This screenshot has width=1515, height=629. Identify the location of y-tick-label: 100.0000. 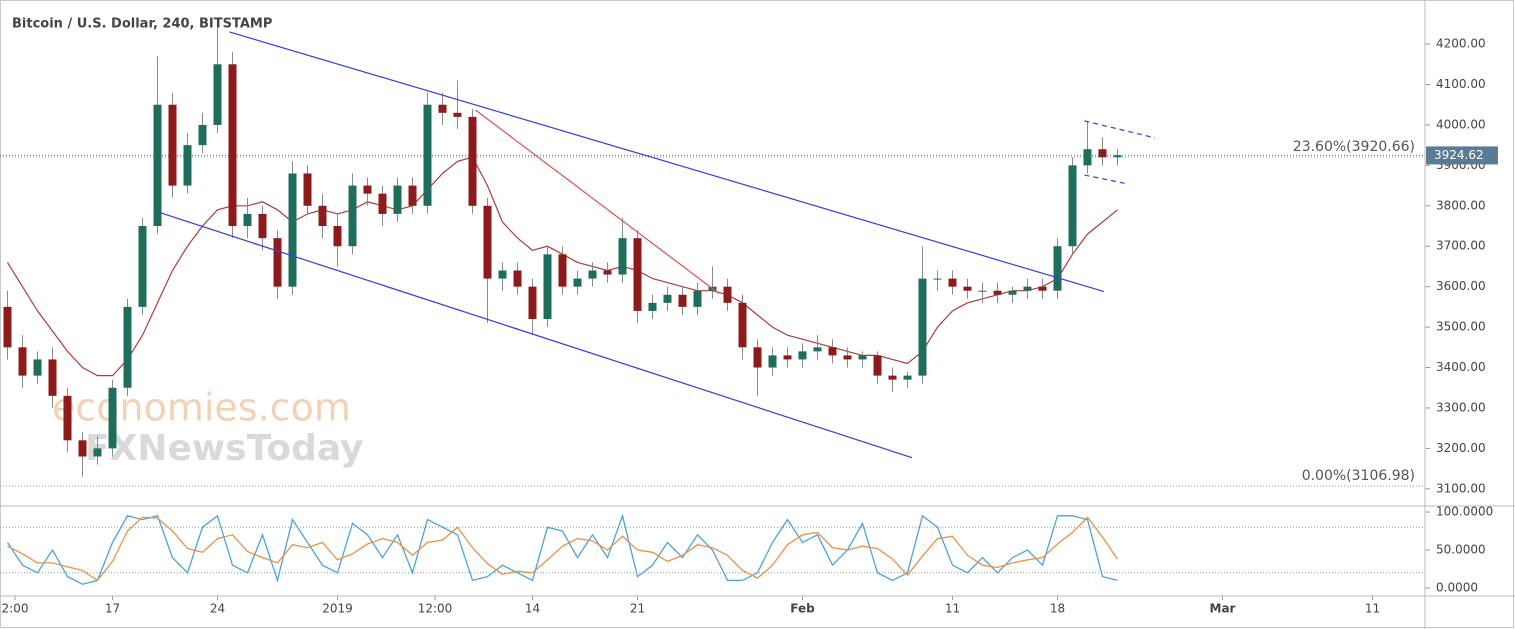
(1464, 512).